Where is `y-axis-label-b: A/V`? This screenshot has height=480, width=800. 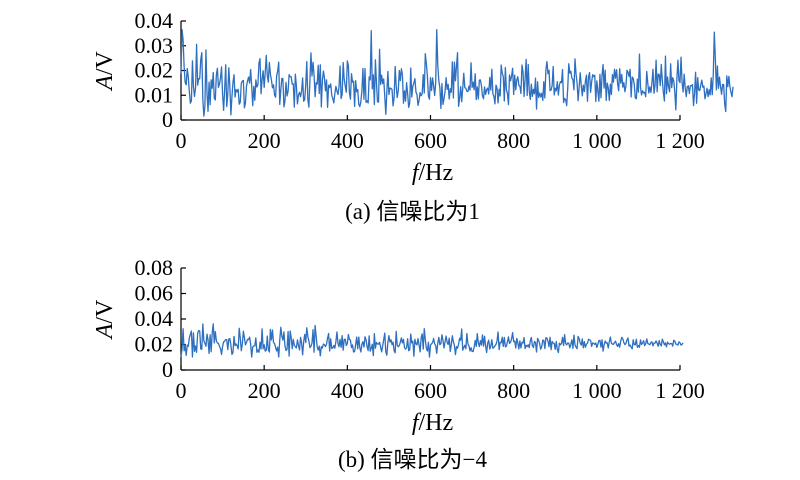 y-axis-label-b: A/V is located at coordinates (105, 319).